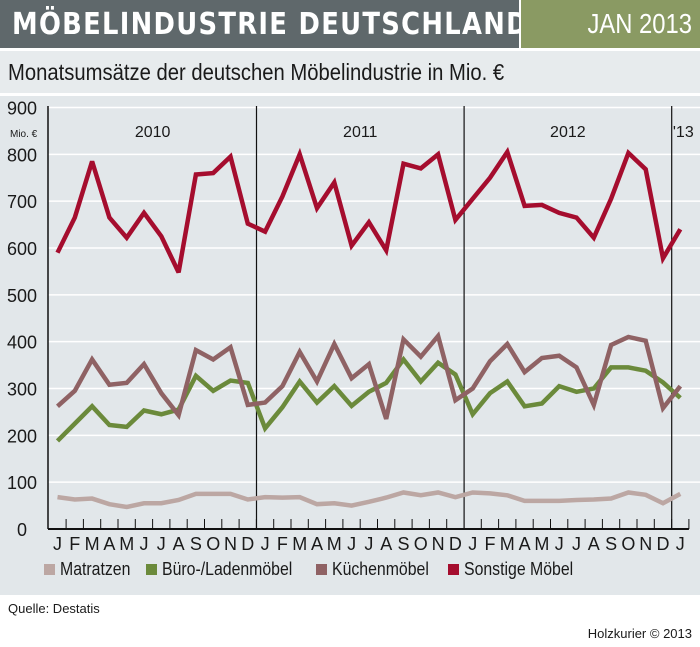 This screenshot has height=647, width=700. What do you see at coordinates (22, 390) in the screenshot?
I see `y-tick-label: 300` at bounding box center [22, 390].